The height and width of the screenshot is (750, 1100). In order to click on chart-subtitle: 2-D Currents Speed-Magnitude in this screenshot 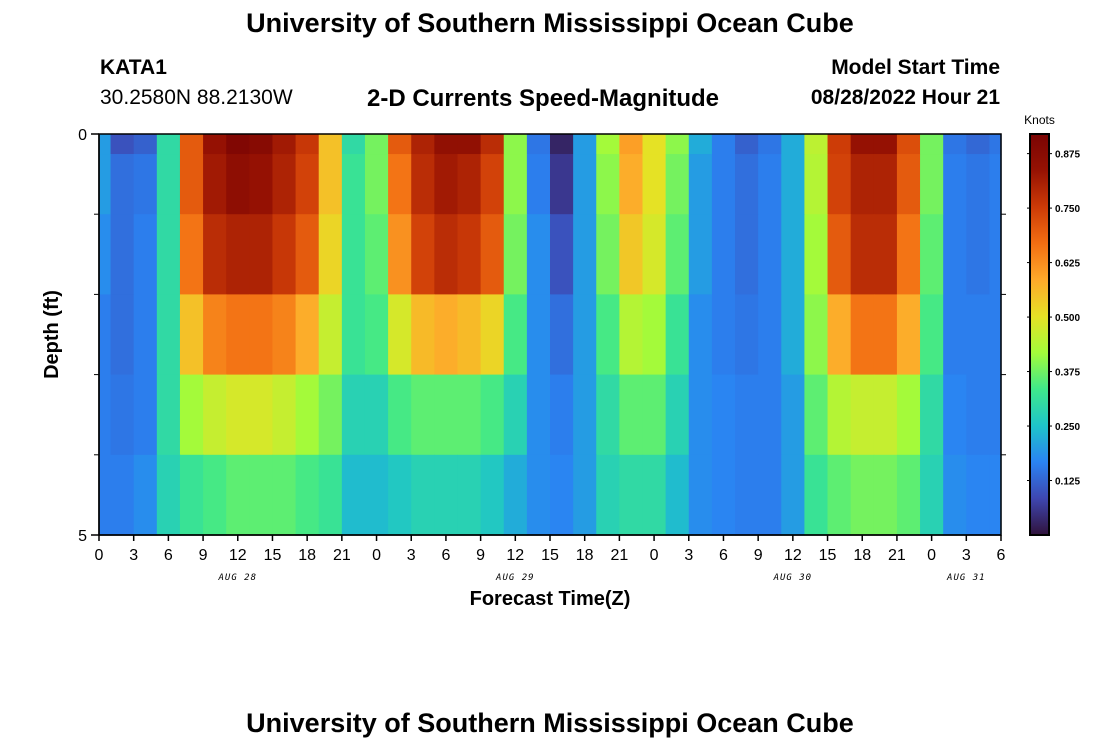, I will do `click(543, 98)`.